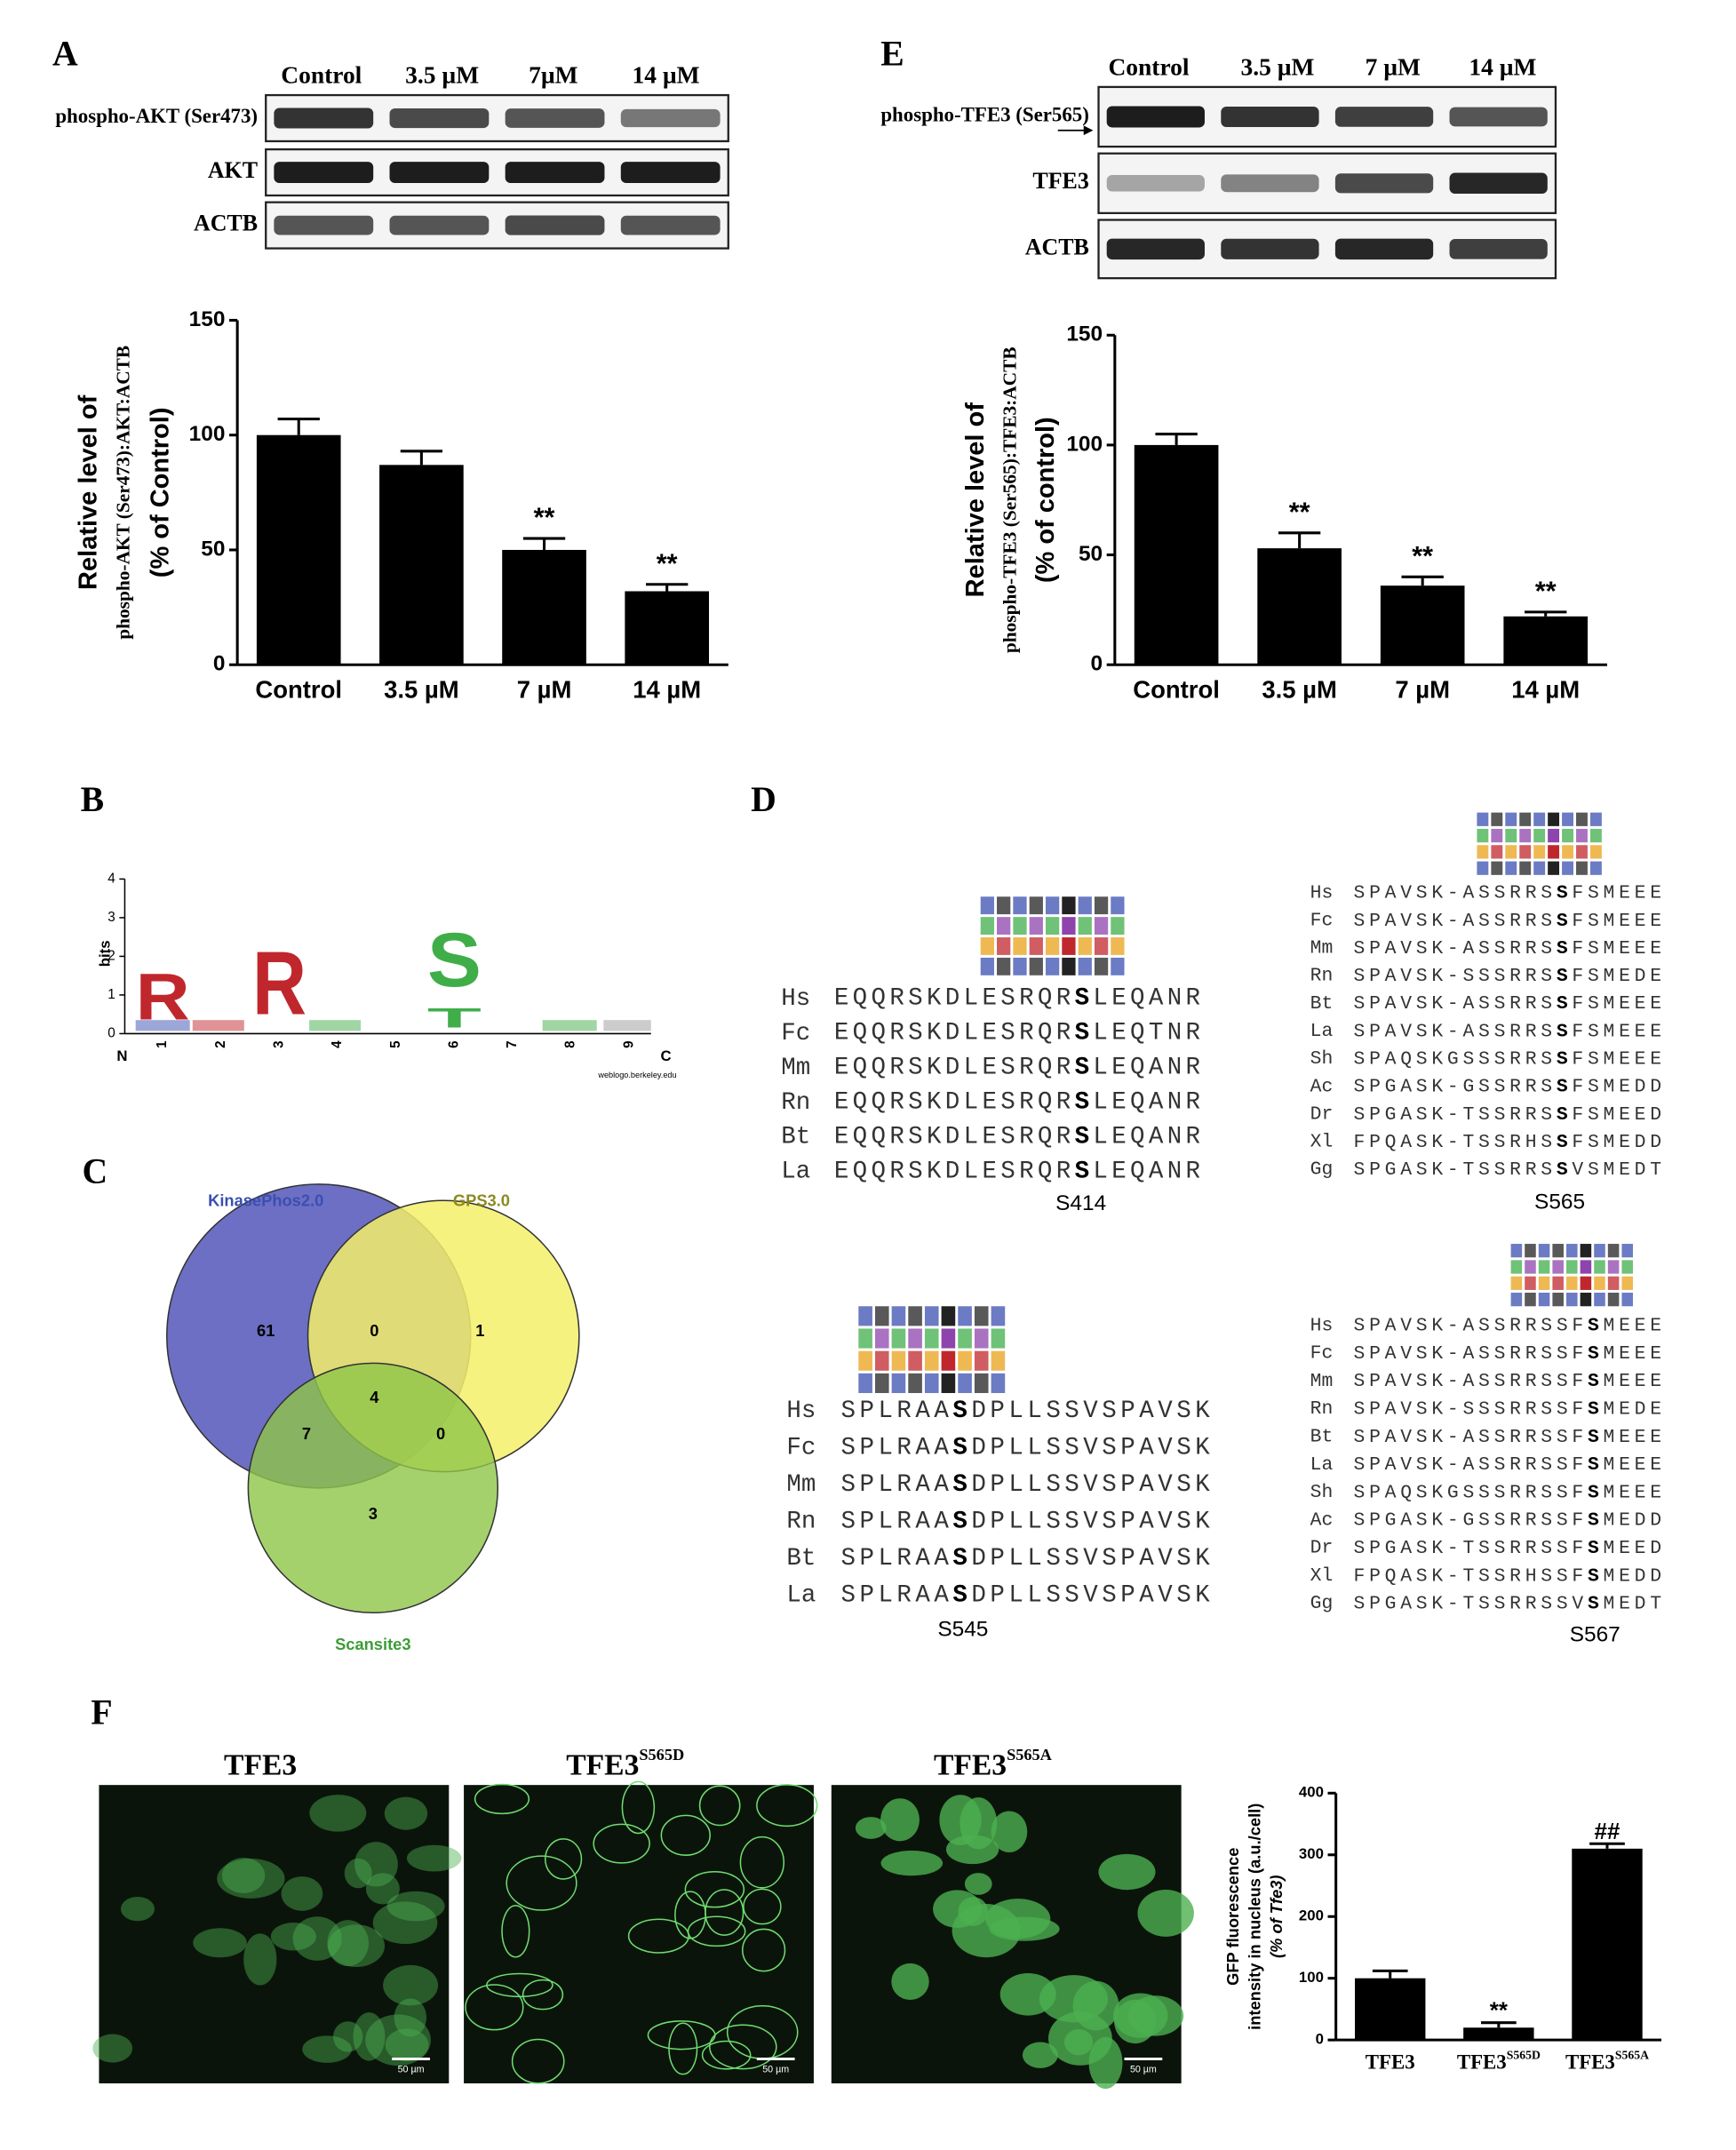 The image size is (1736, 2150). What do you see at coordinates (1045, 500) in the screenshot?
I see `y-axis-label: (% of control)` at bounding box center [1045, 500].